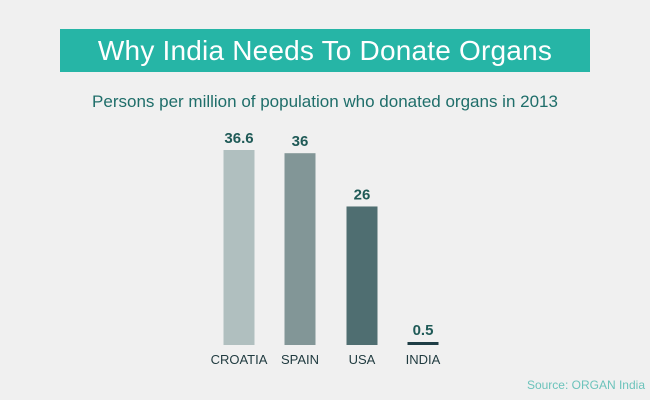 Image resolution: width=650 pixels, height=400 pixels. What do you see at coordinates (239, 359) in the screenshot?
I see `category-label-croatia: CROATIA` at bounding box center [239, 359].